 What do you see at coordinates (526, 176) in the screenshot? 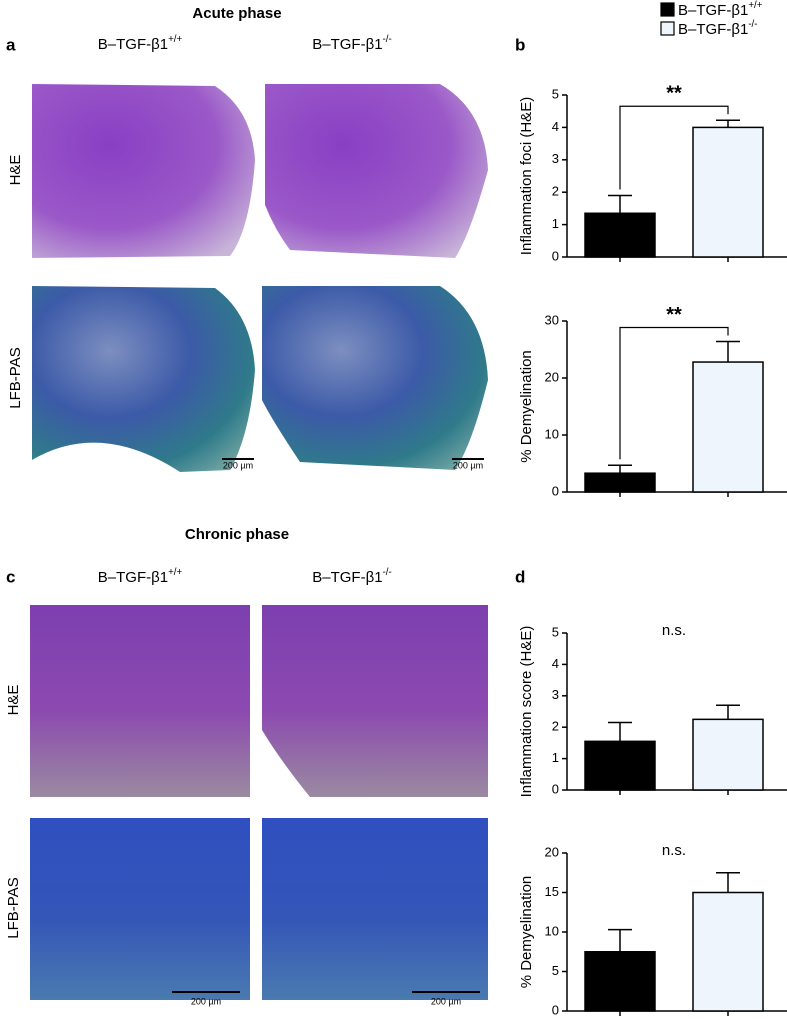
I see `y-axis-label: Inflammation foci (H&E)` at bounding box center [526, 176].